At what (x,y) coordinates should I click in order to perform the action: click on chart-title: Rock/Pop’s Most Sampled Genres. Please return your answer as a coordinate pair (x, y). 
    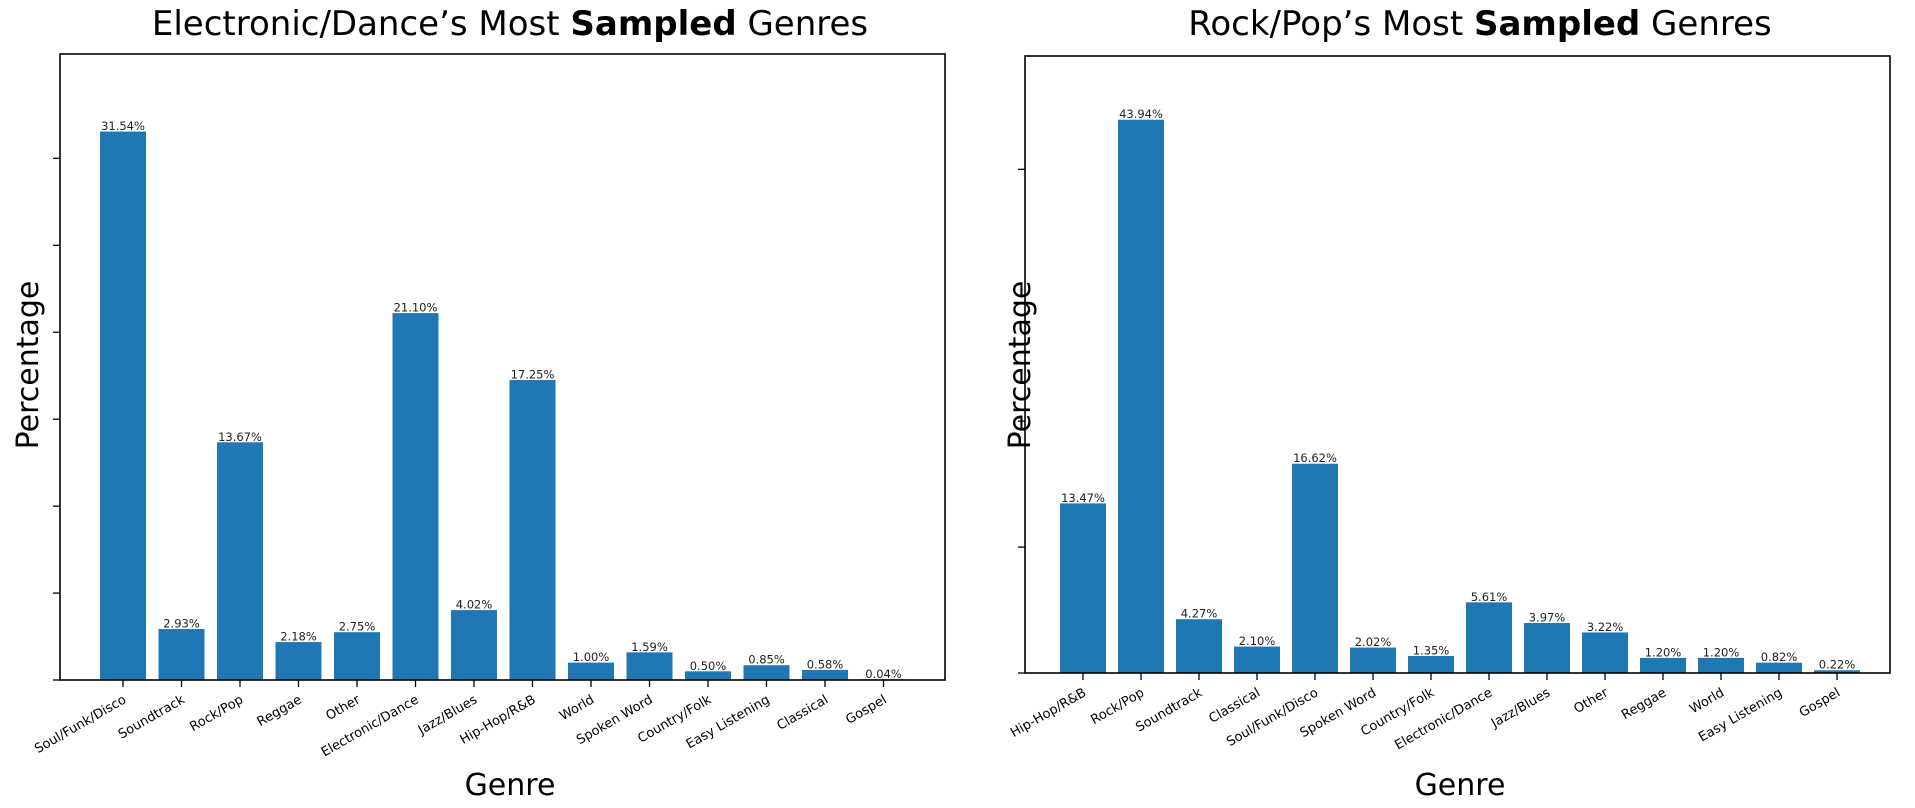
    Looking at the image, I should click on (1479, 24).